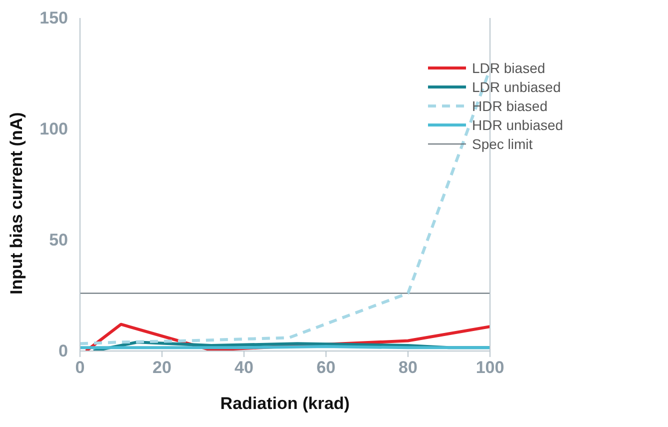  Describe the element at coordinates (58, 240) in the screenshot. I see `y-tick-label: 50` at that location.